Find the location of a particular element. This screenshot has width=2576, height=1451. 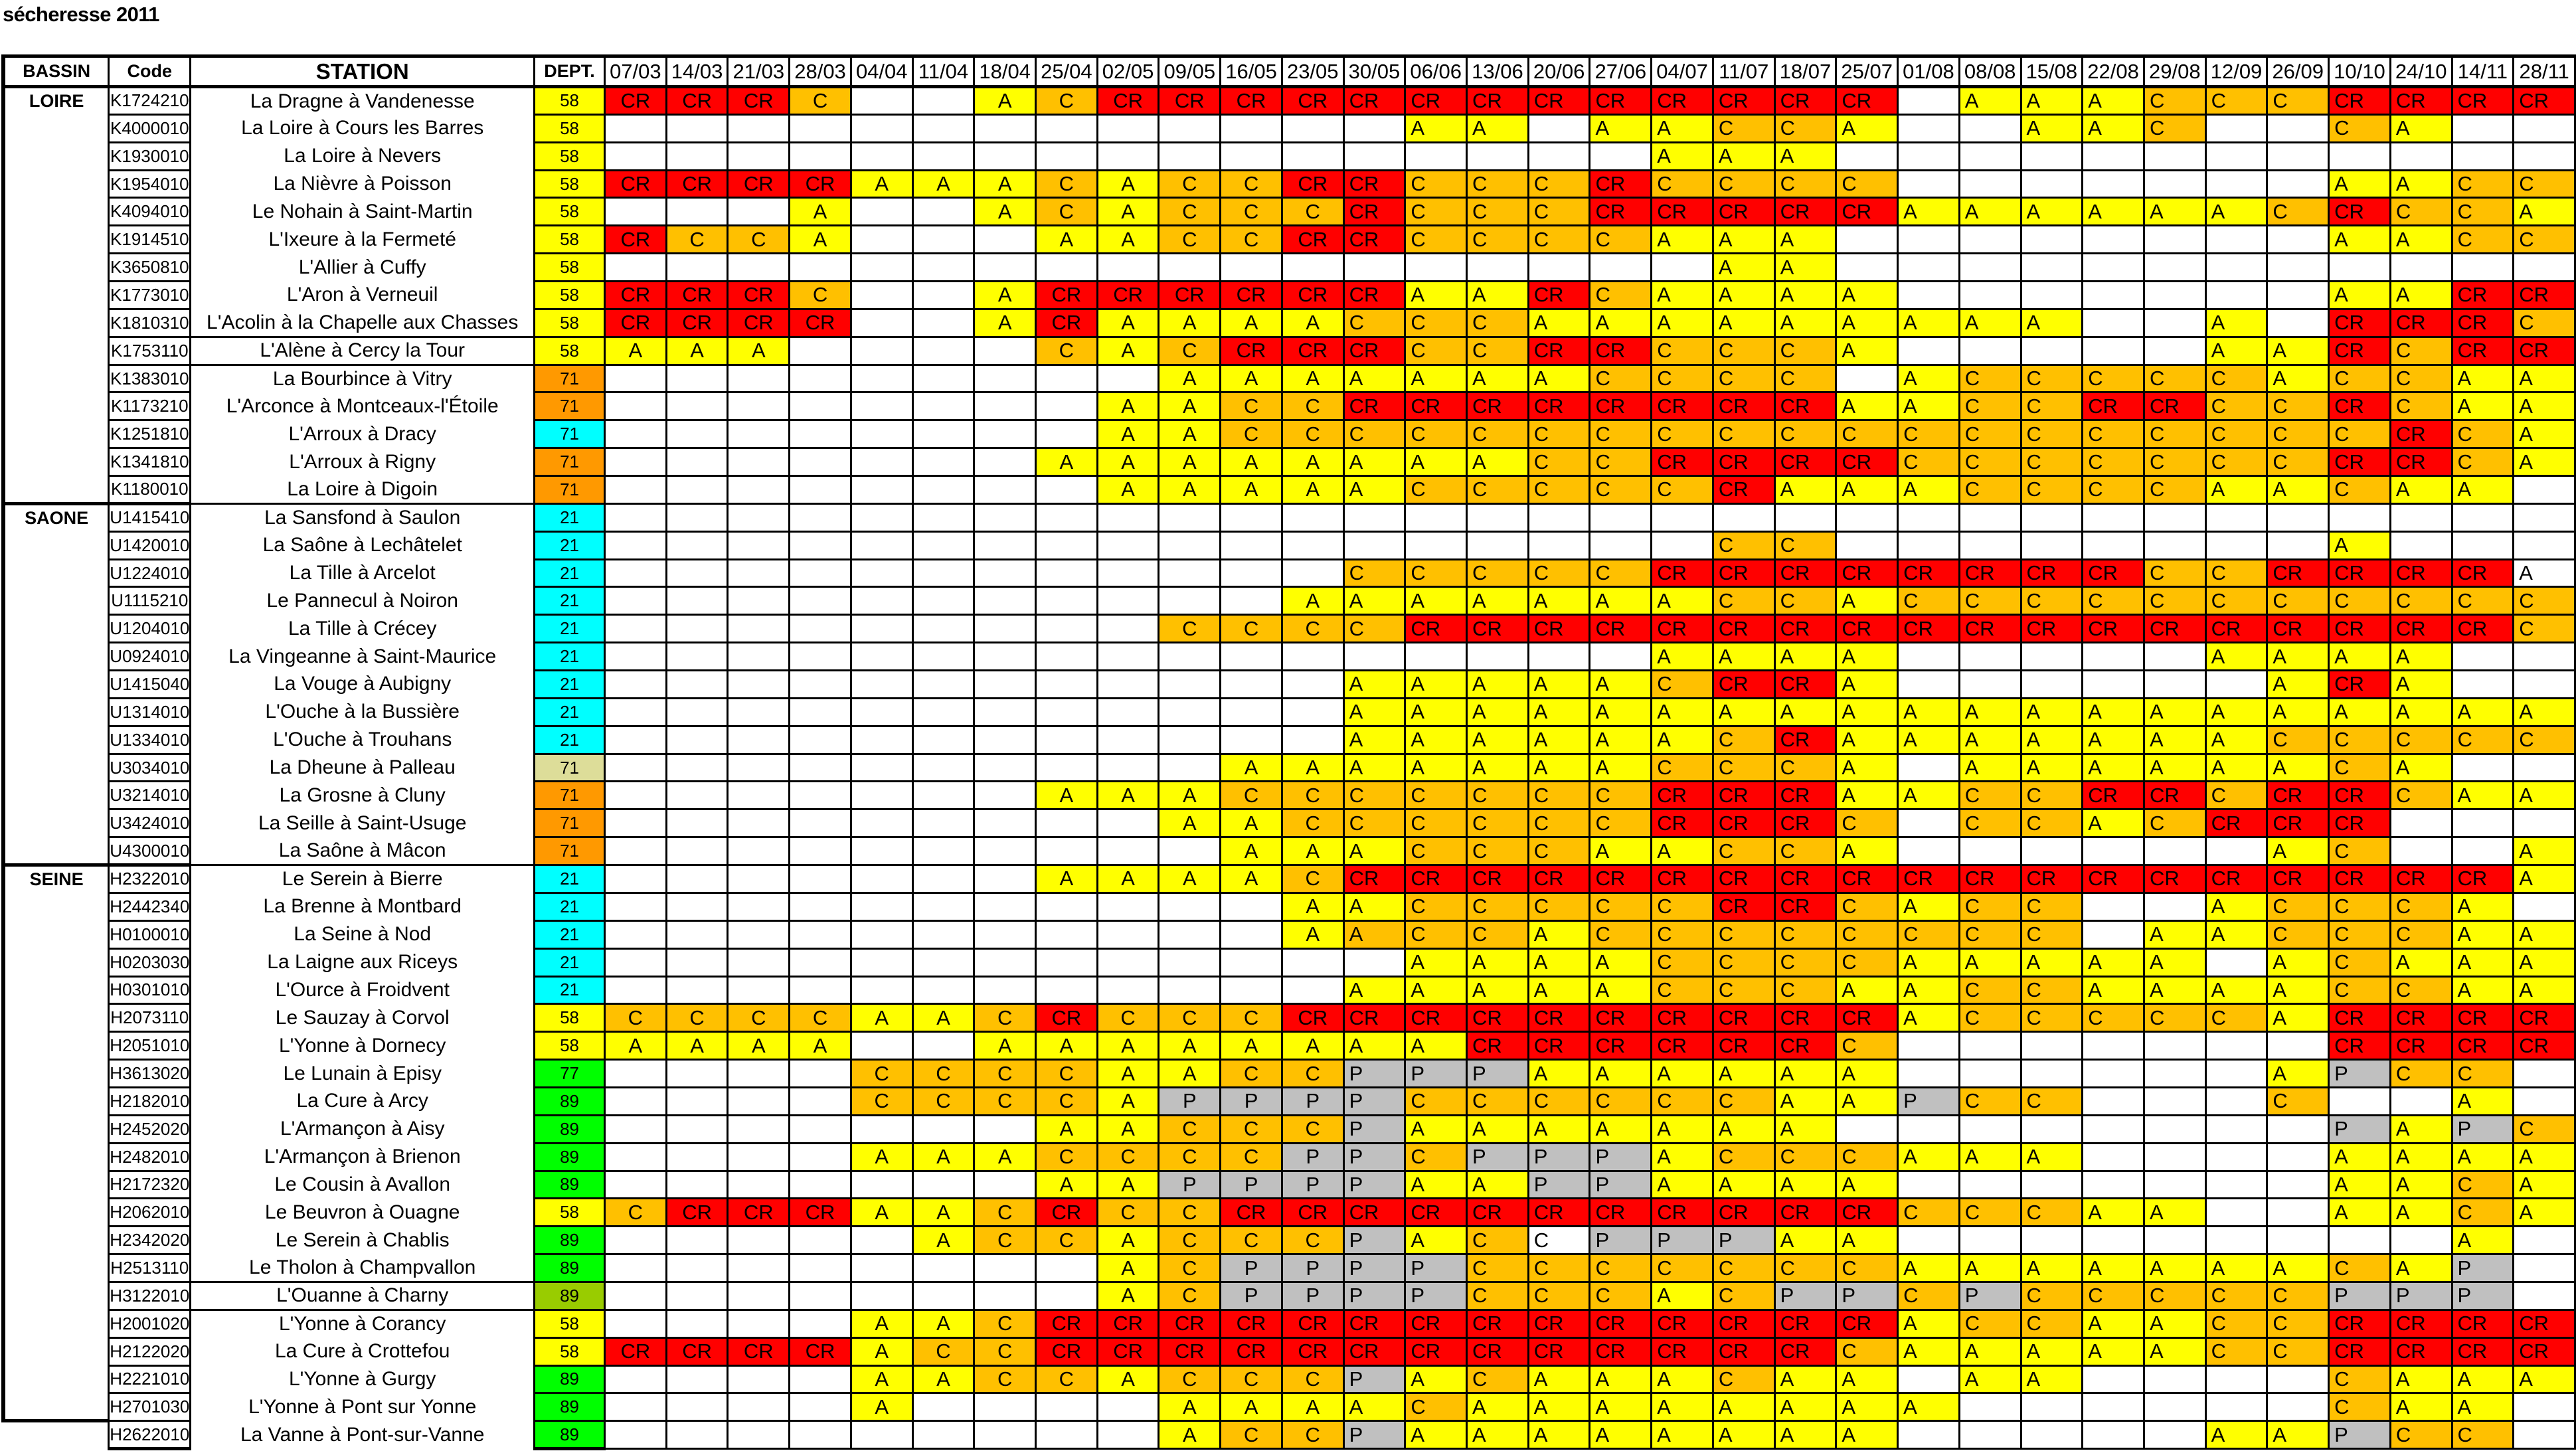

station-name-cell: Le Cousin à Avallon is located at coordinates (362, 1185).